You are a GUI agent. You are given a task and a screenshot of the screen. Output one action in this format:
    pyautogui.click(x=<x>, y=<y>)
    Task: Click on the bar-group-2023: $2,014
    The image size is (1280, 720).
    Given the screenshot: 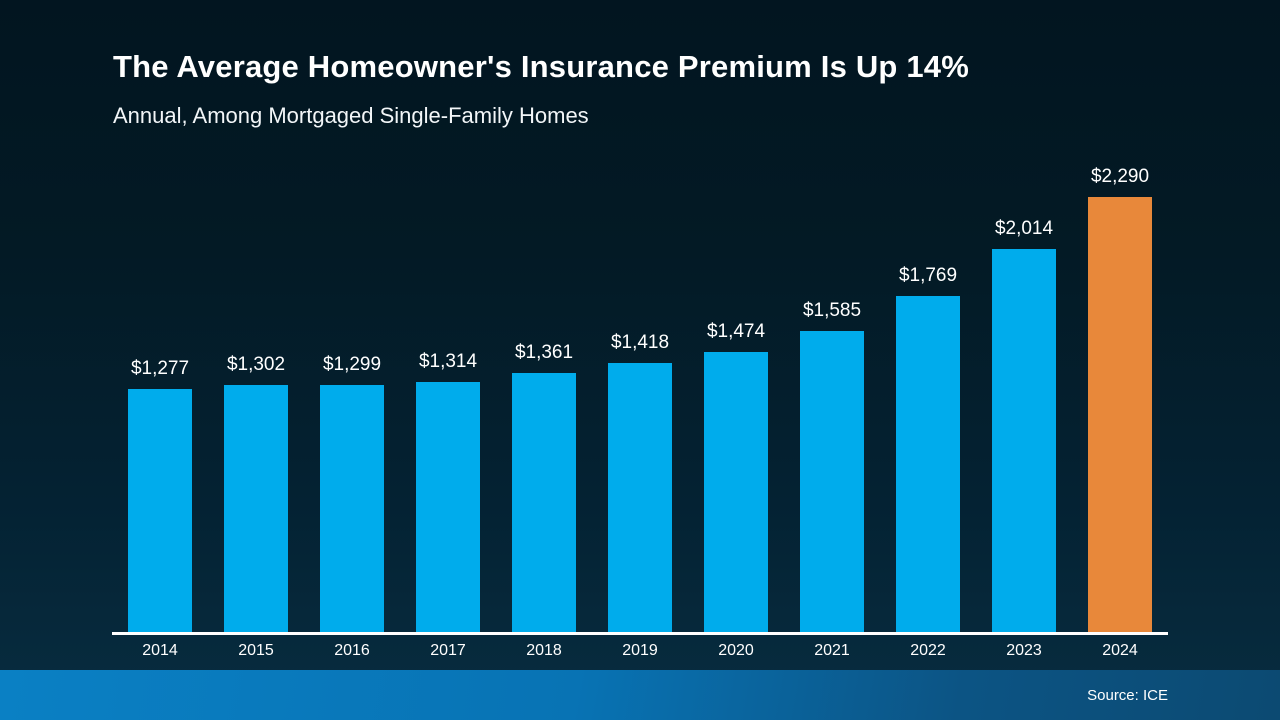 What is the action you would take?
    pyautogui.click(x=1024, y=425)
    